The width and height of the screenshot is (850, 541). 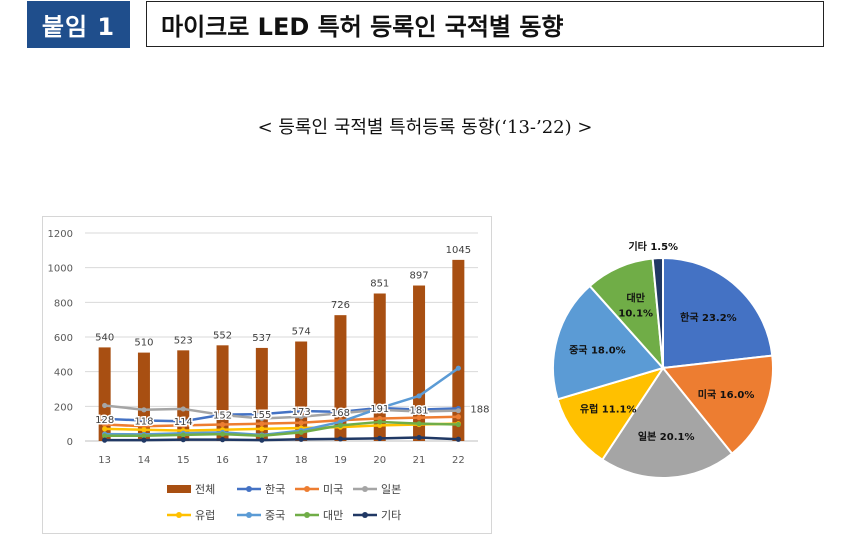 What do you see at coordinates (379, 283) in the screenshot?
I see `bar-data-label: 851` at bounding box center [379, 283].